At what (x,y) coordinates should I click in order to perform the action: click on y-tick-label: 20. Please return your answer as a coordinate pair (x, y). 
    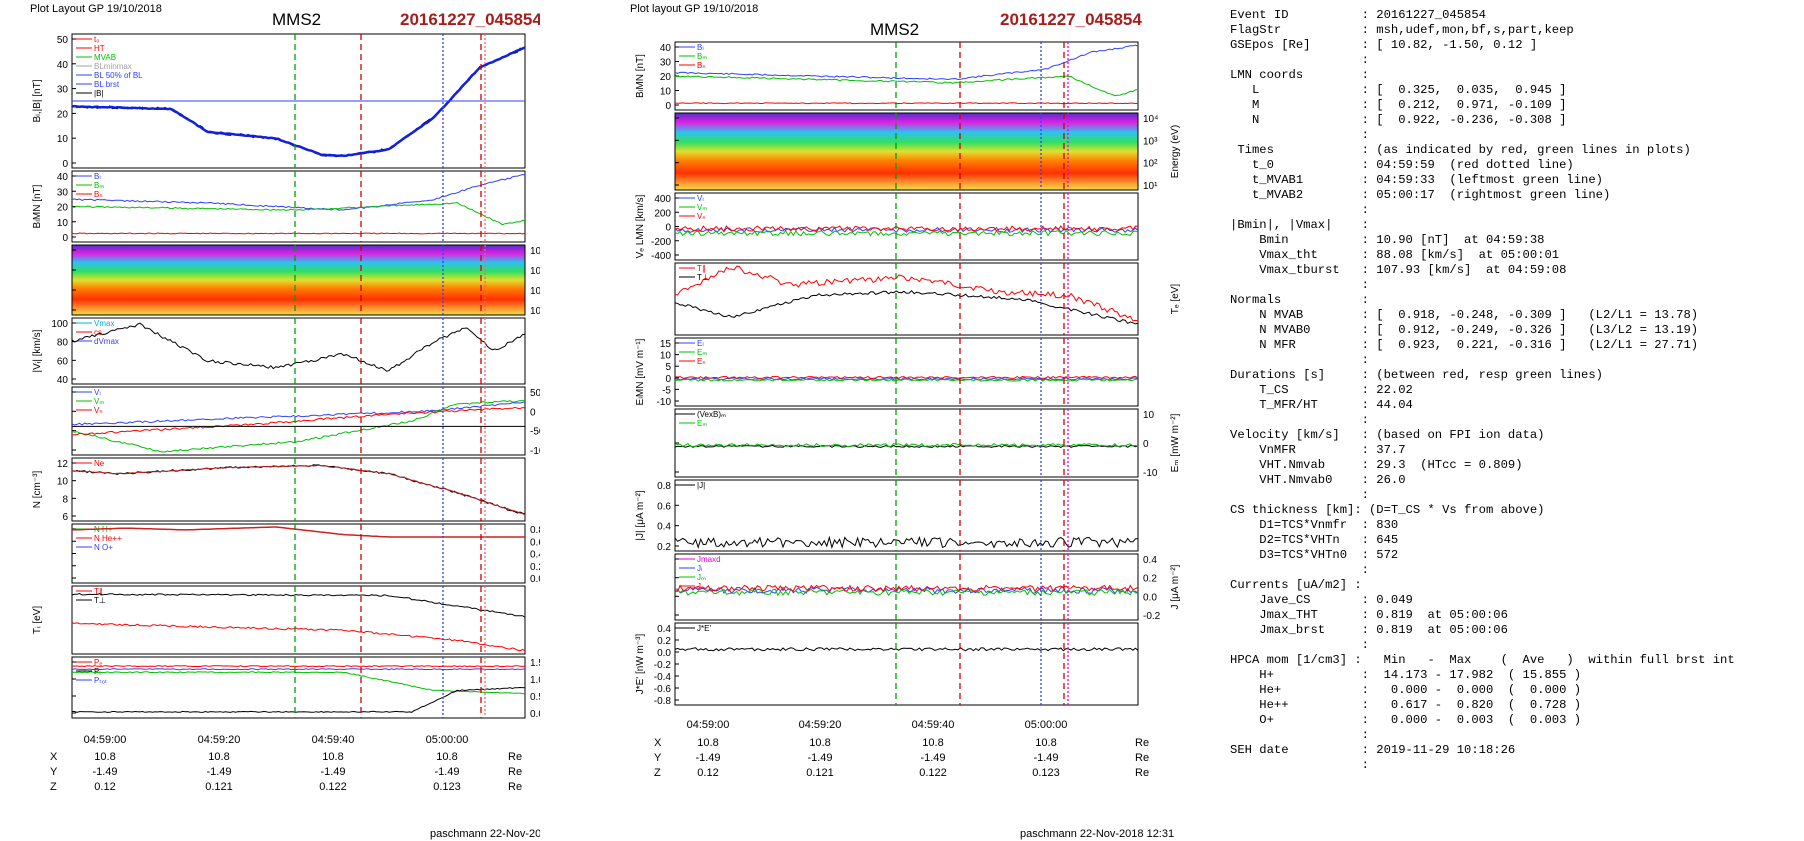
    Looking at the image, I should click on (666, 77).